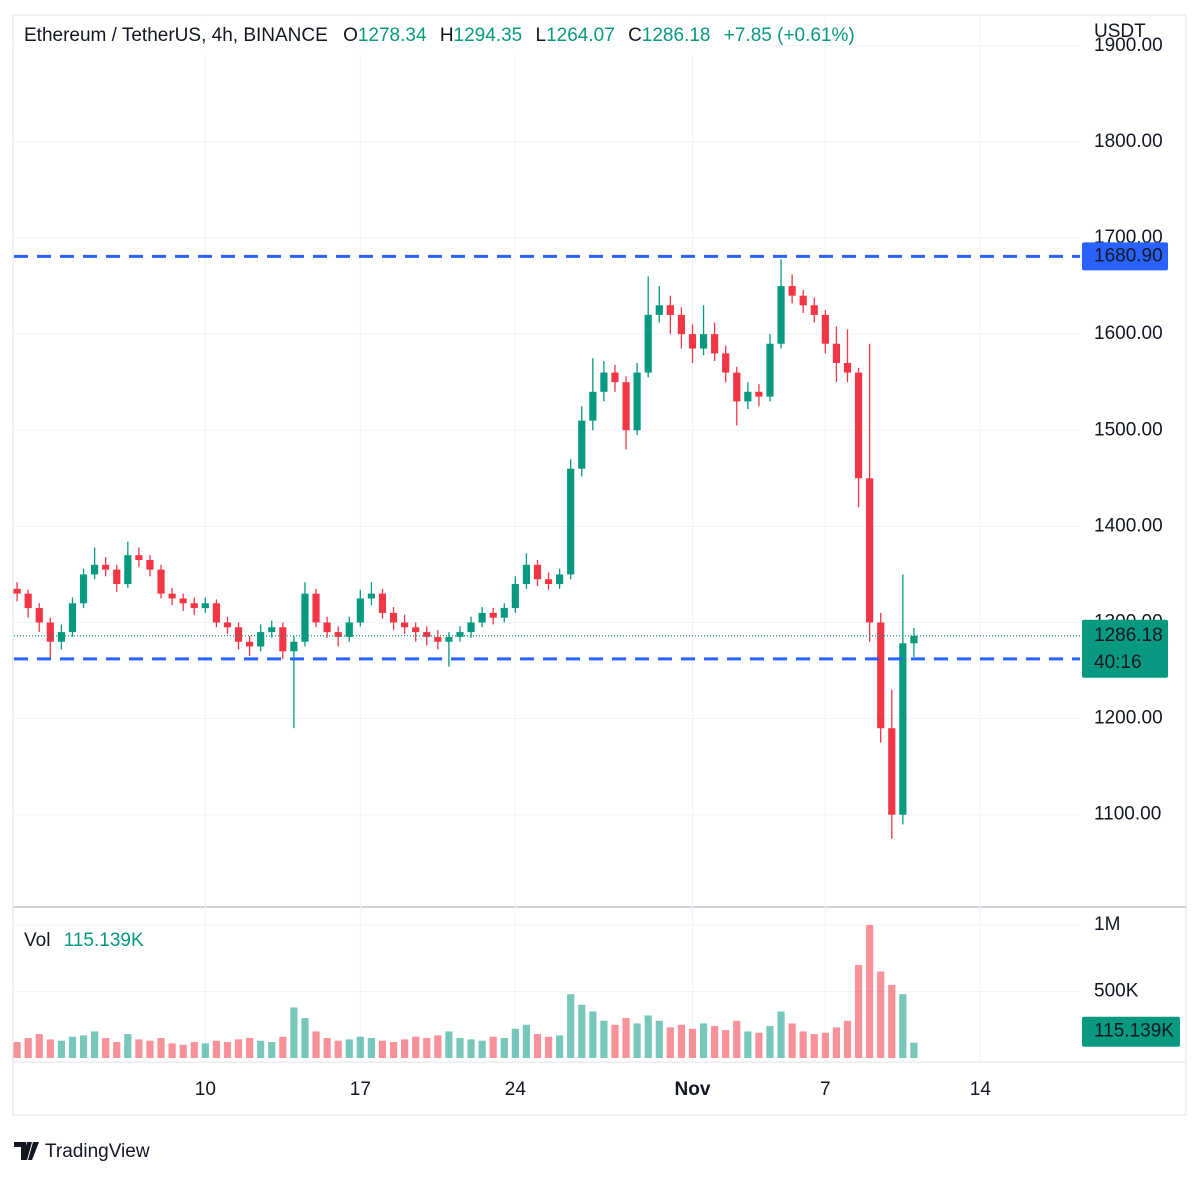 This screenshot has width=1200, height=1186. I want to click on x-tick-label: 17, so click(360, 1089).